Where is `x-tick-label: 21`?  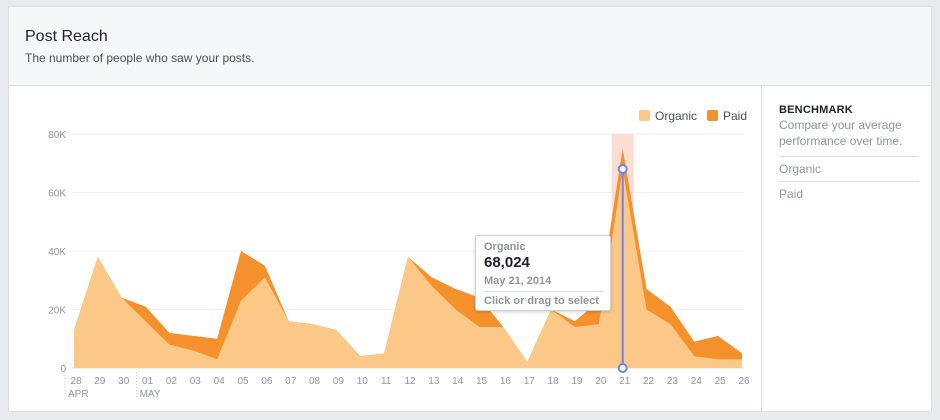
x-tick-label: 21 is located at coordinates (625, 381).